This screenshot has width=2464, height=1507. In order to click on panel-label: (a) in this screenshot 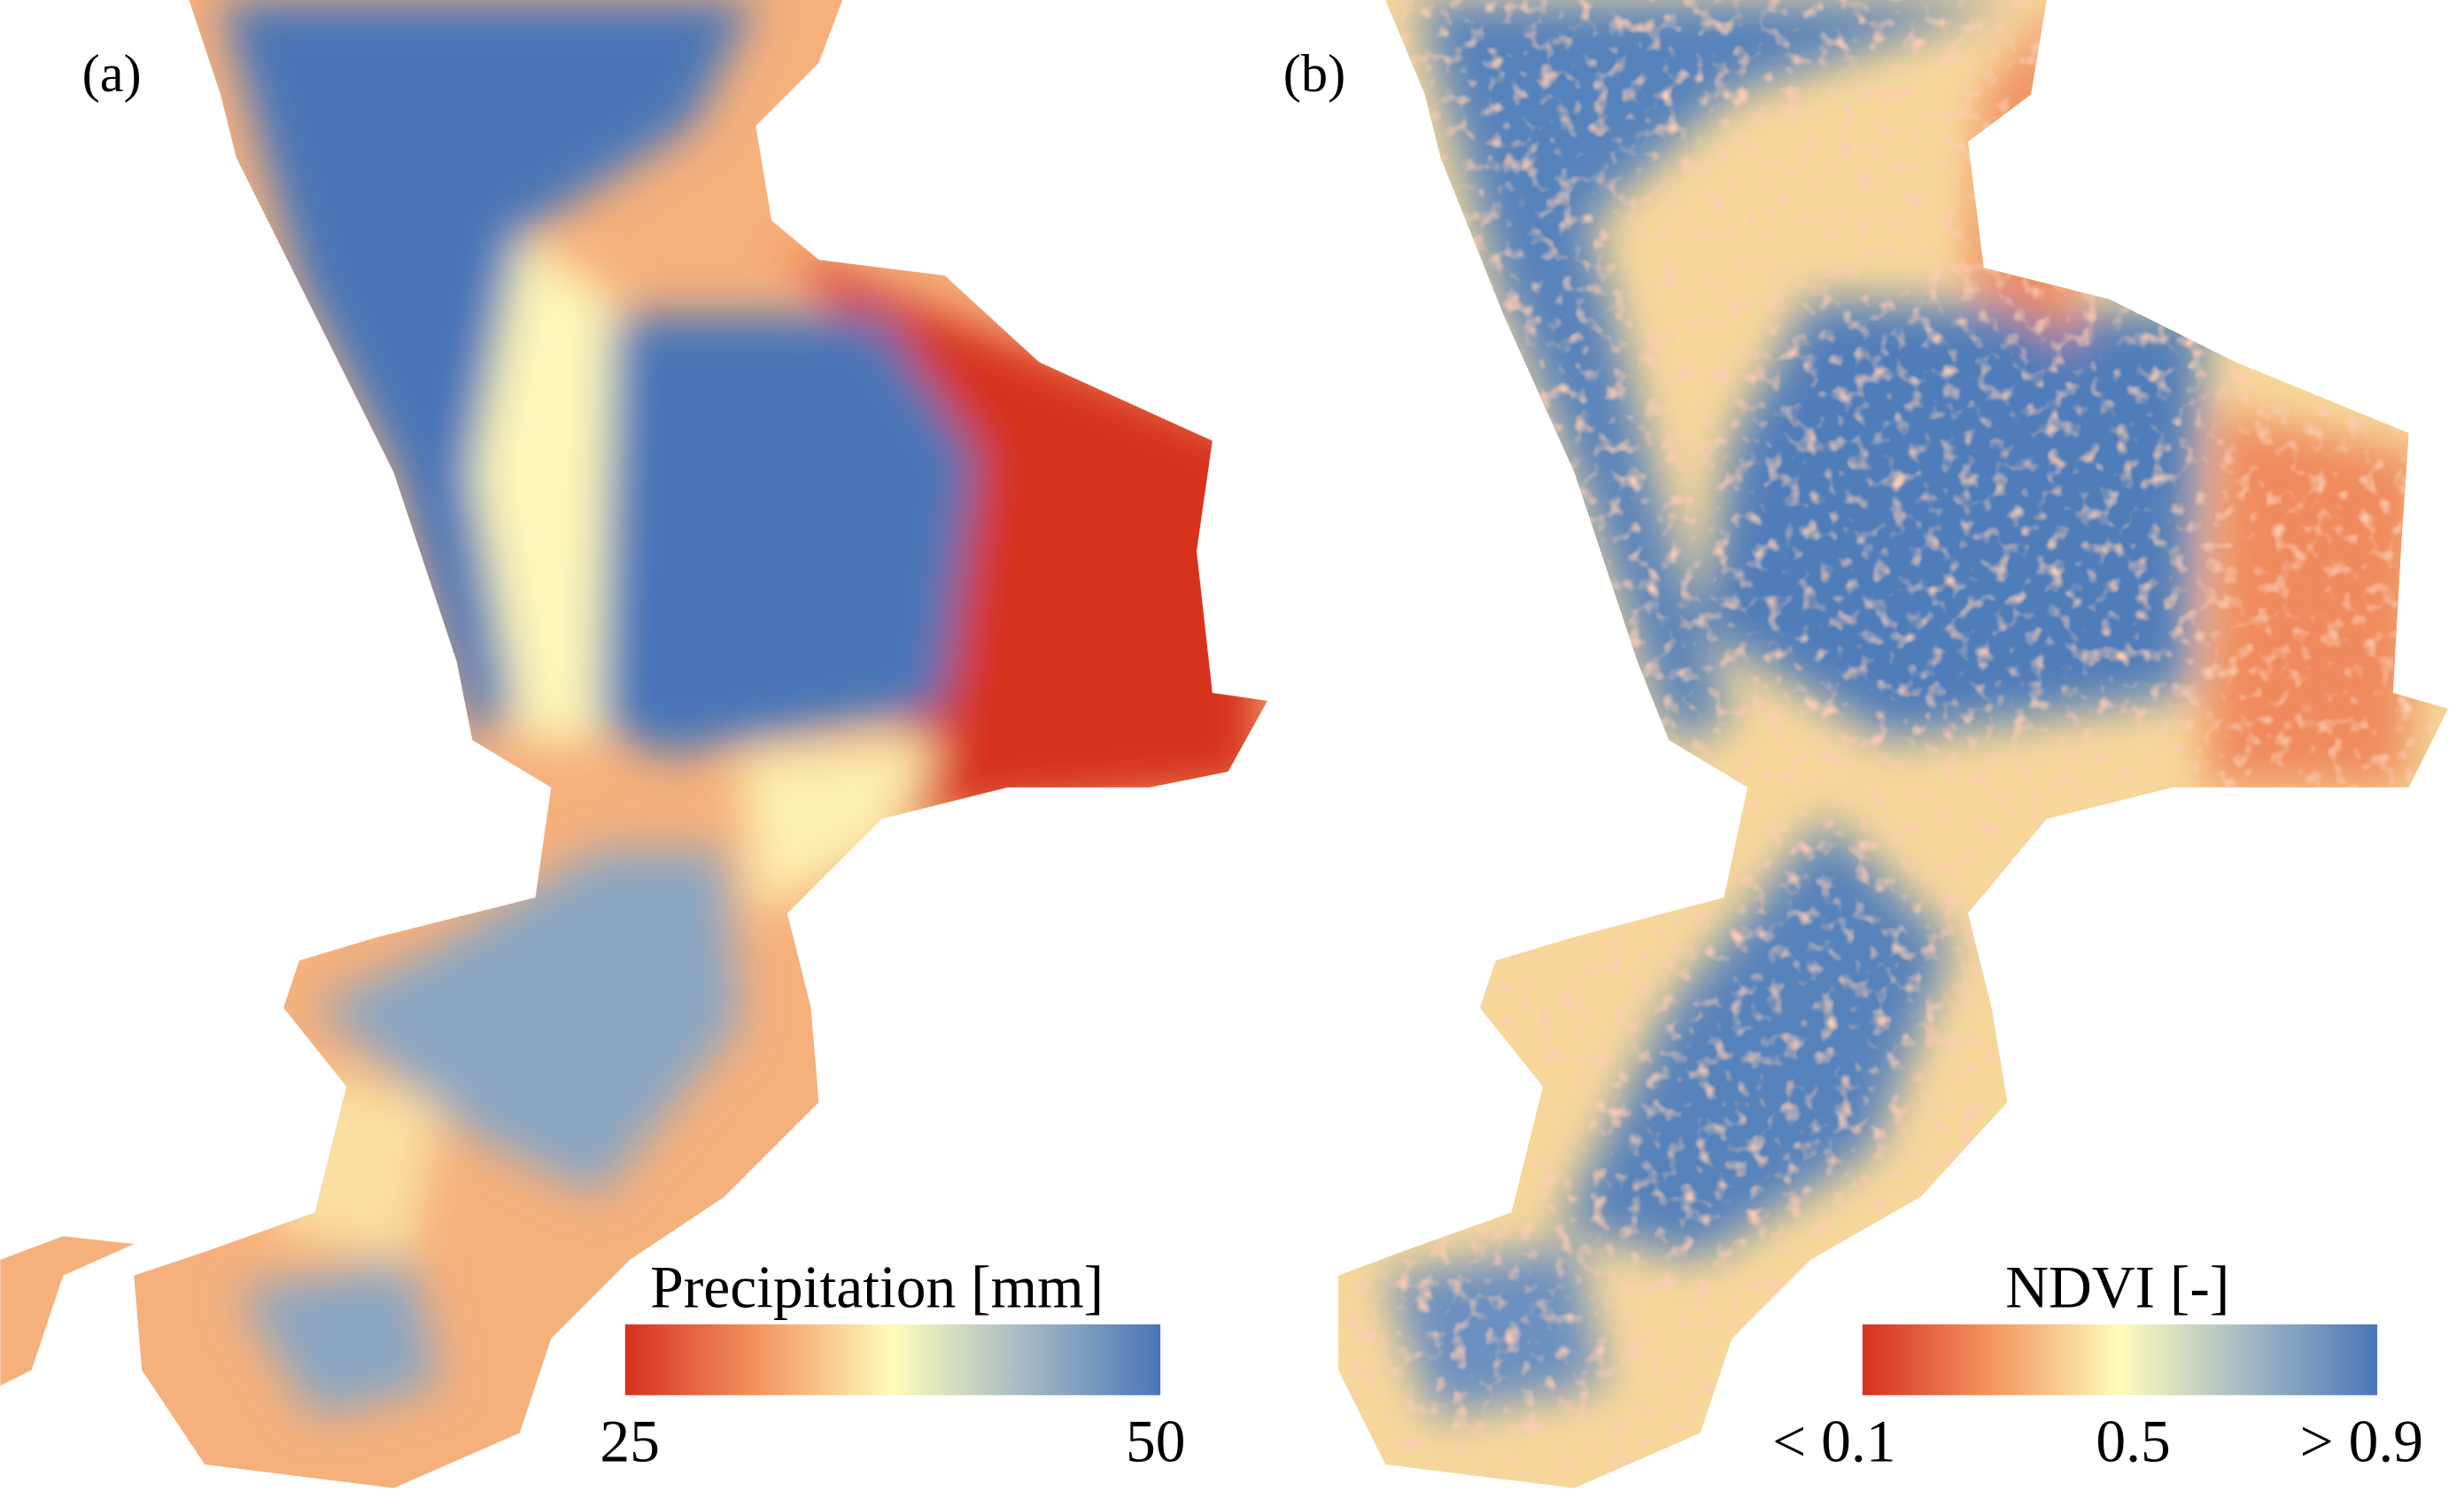, I will do `click(112, 74)`.